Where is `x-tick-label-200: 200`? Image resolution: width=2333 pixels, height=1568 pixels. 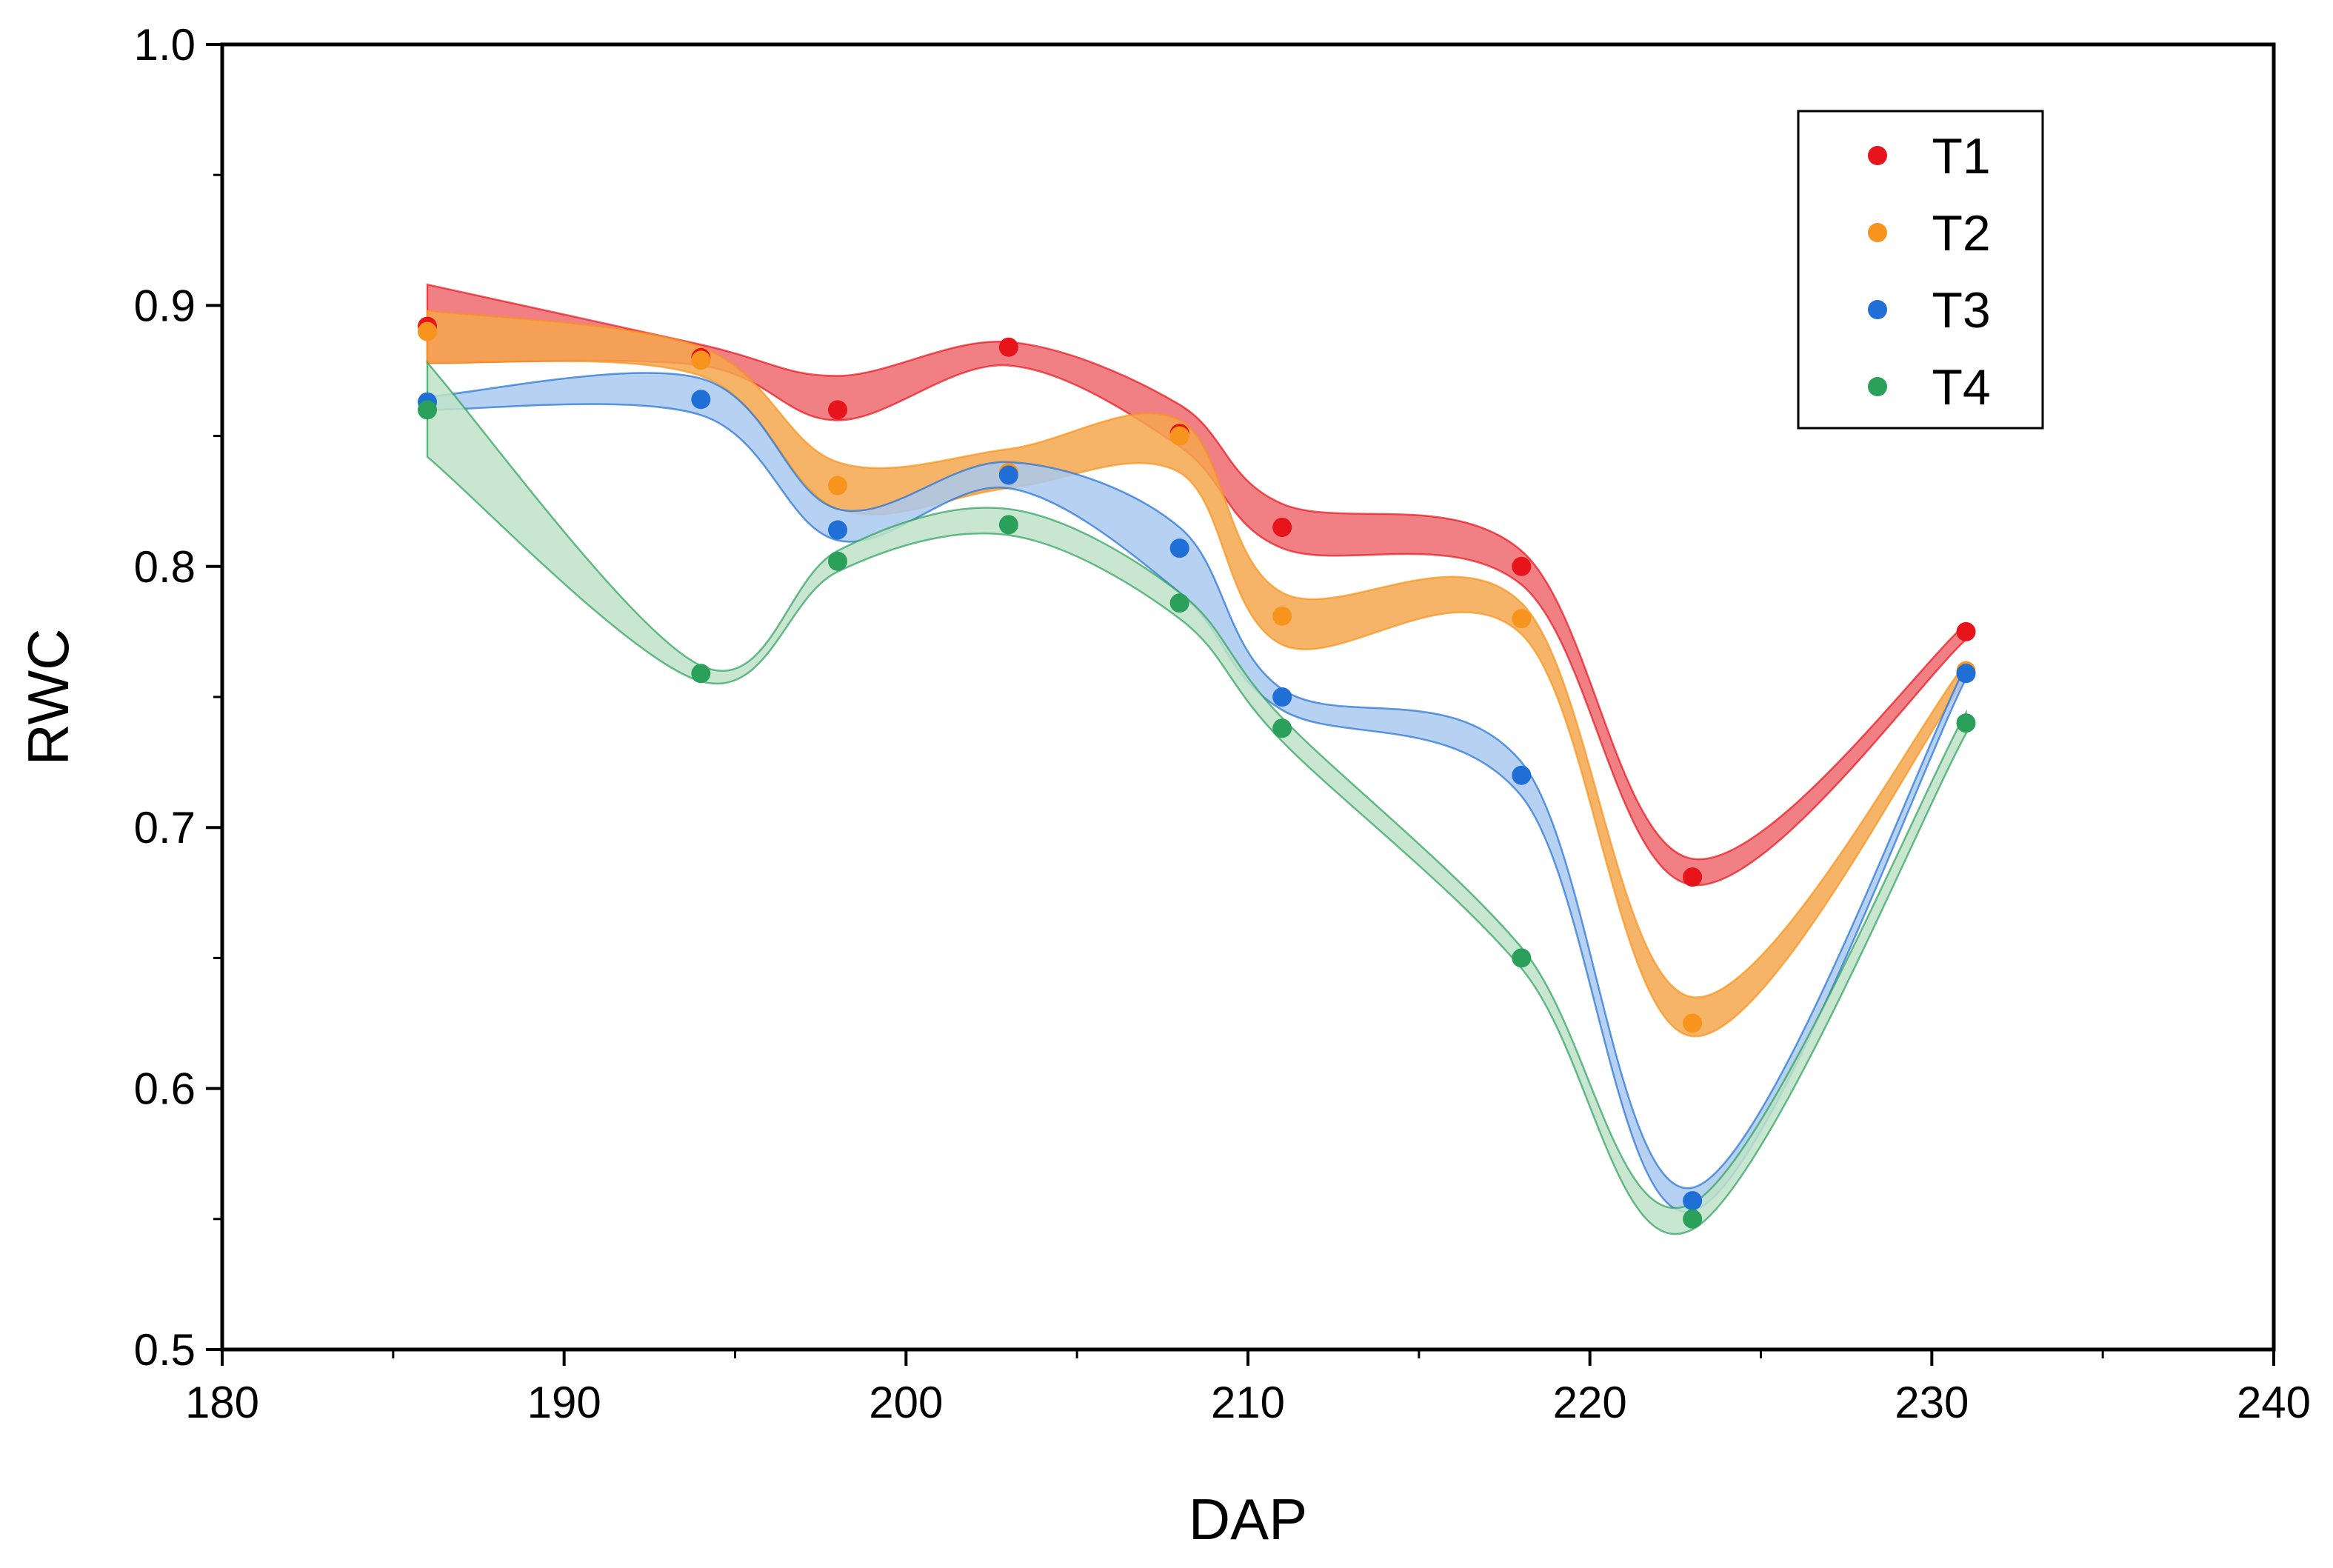
x-tick-label-200: 200 is located at coordinates (906, 1403).